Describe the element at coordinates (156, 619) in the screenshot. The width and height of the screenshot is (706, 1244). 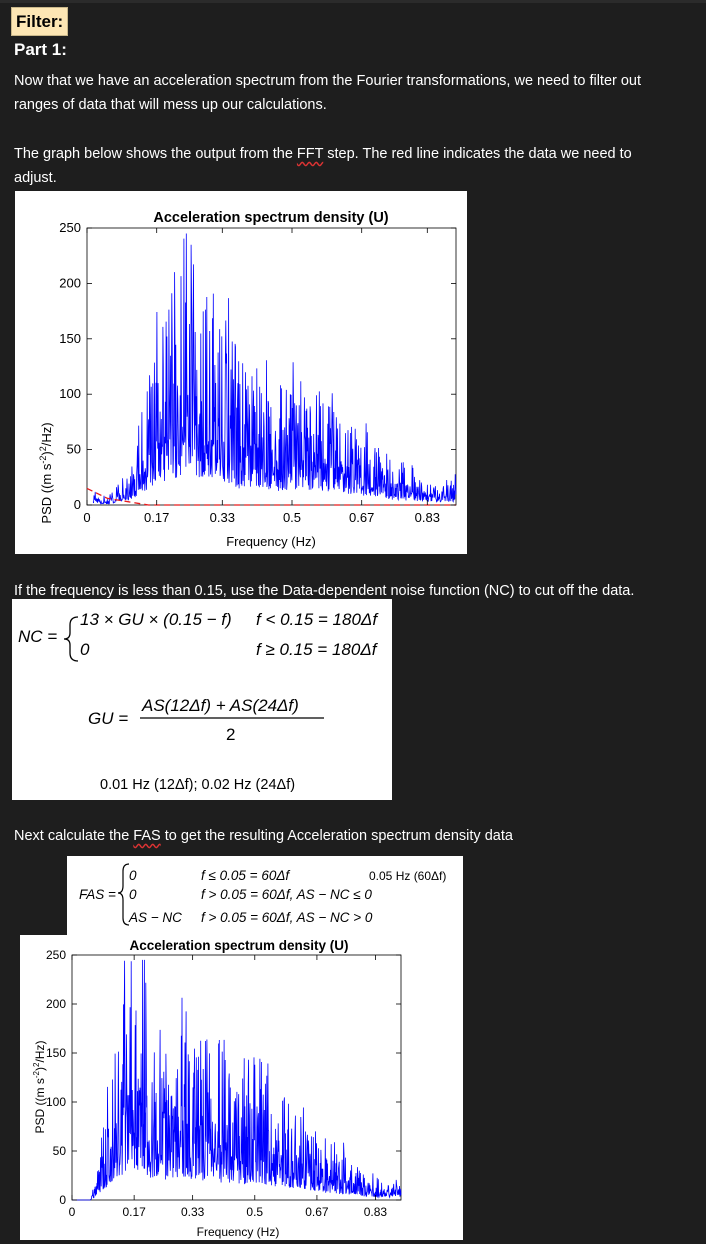
I see `nc-case-1: 13 × GU × (0.15 − f)` at that location.